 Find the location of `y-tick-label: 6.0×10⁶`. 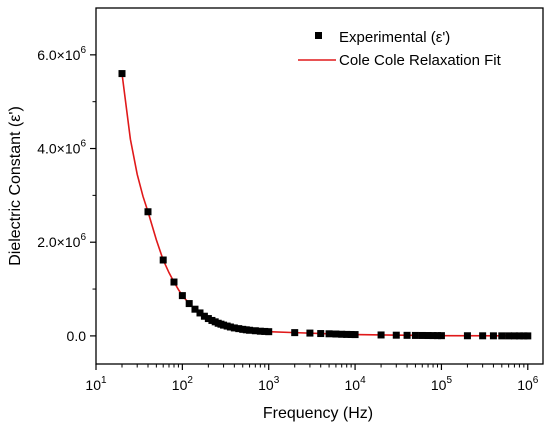

y-tick-label: 6.0×10⁶ is located at coordinates (61, 54).